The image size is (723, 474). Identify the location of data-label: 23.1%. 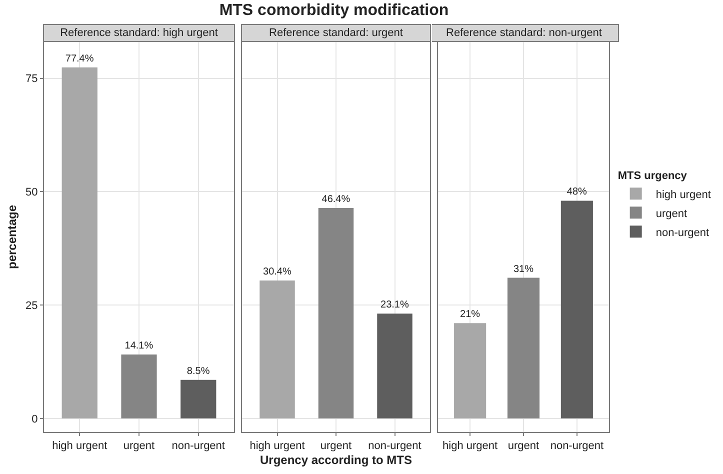
(394, 305).